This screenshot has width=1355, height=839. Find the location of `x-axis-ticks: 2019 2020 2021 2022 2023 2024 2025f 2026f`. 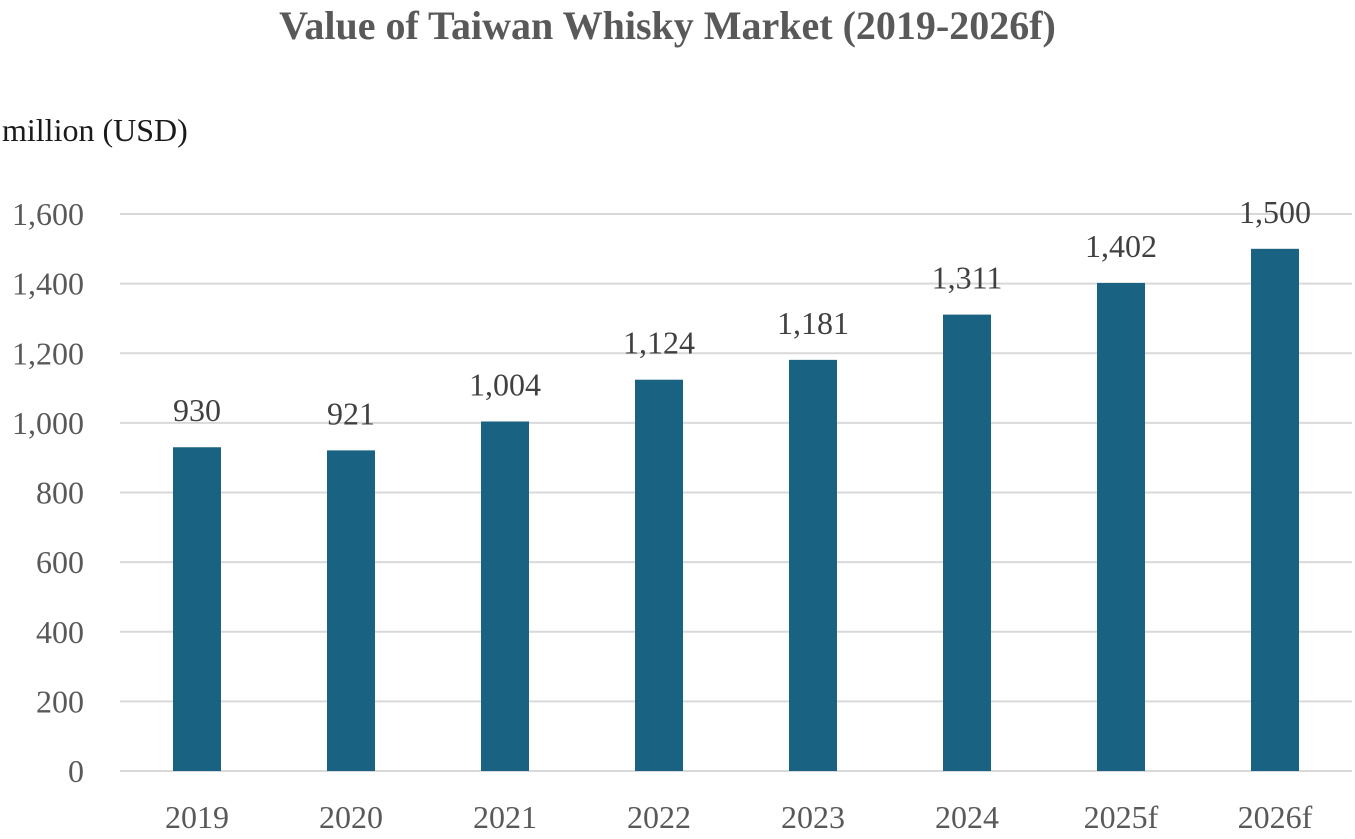

x-axis-ticks: 2019 2020 2021 2022 2023 2024 2025f 2026f is located at coordinates (739, 817).